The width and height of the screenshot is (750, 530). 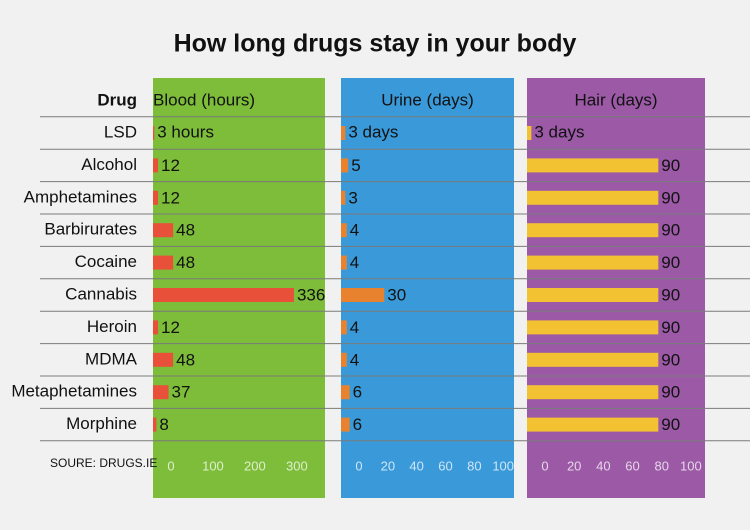 I want to click on category-label: Cocaine, so click(x=106, y=261).